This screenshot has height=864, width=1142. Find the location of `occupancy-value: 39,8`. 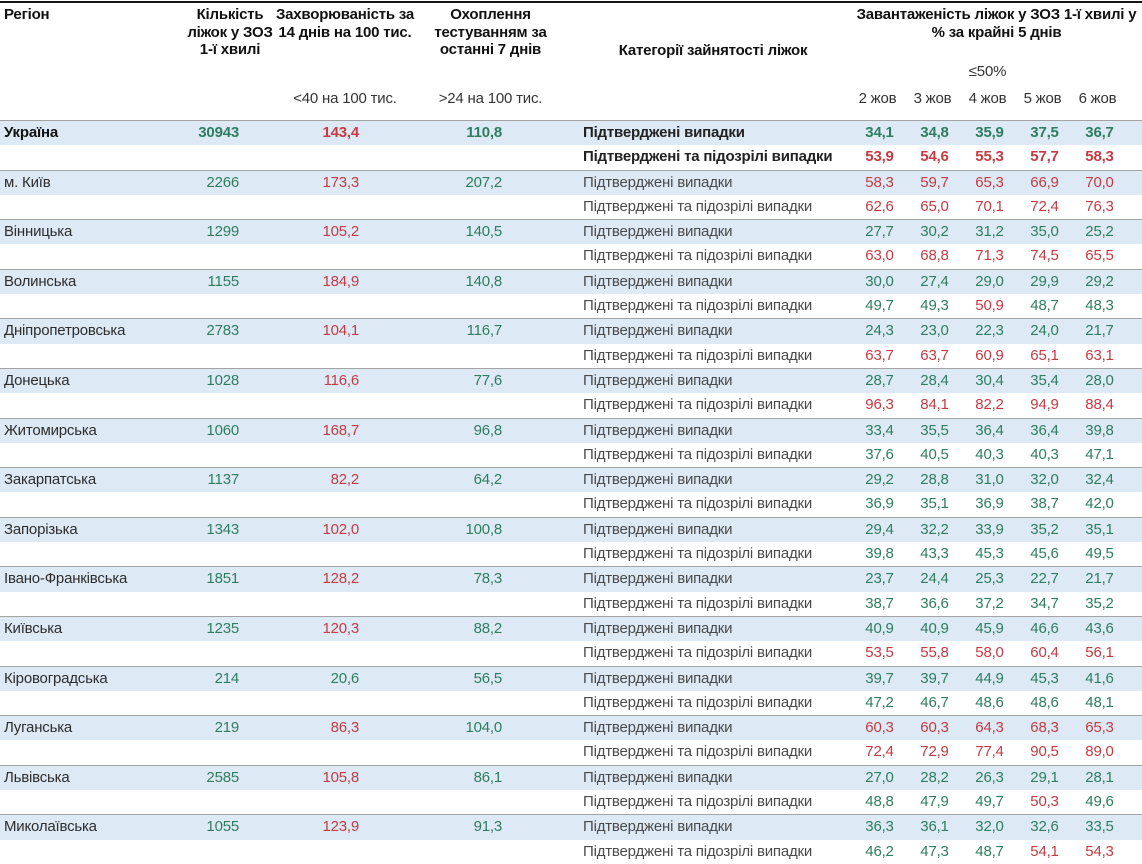

occupancy-value: 39,8 is located at coordinates (1099, 430).